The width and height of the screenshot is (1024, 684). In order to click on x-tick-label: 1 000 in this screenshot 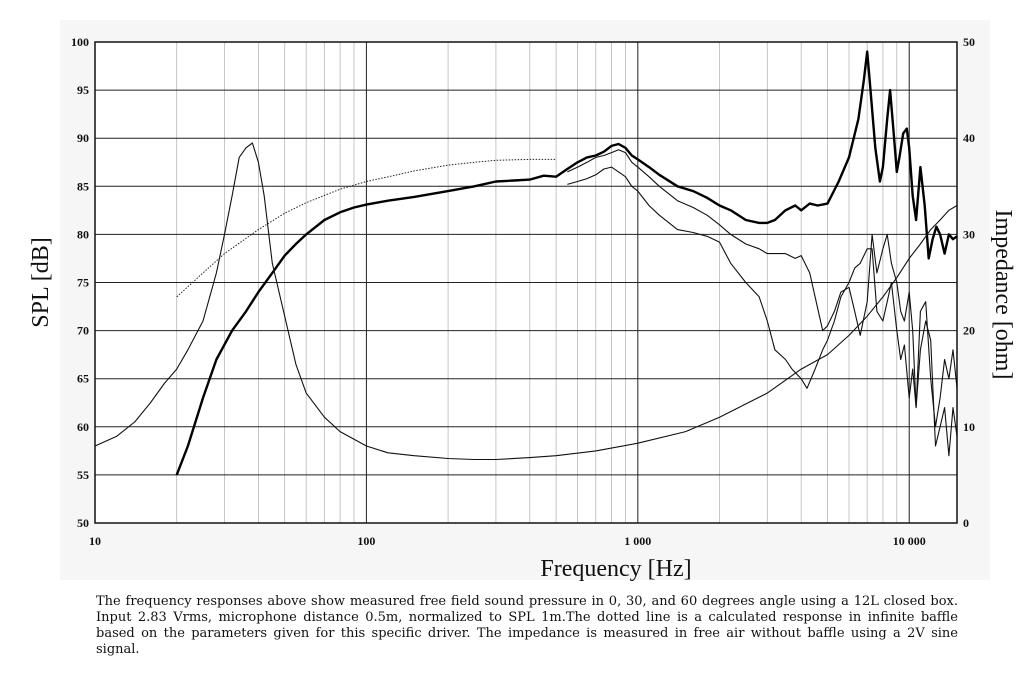, I will do `click(637, 541)`.